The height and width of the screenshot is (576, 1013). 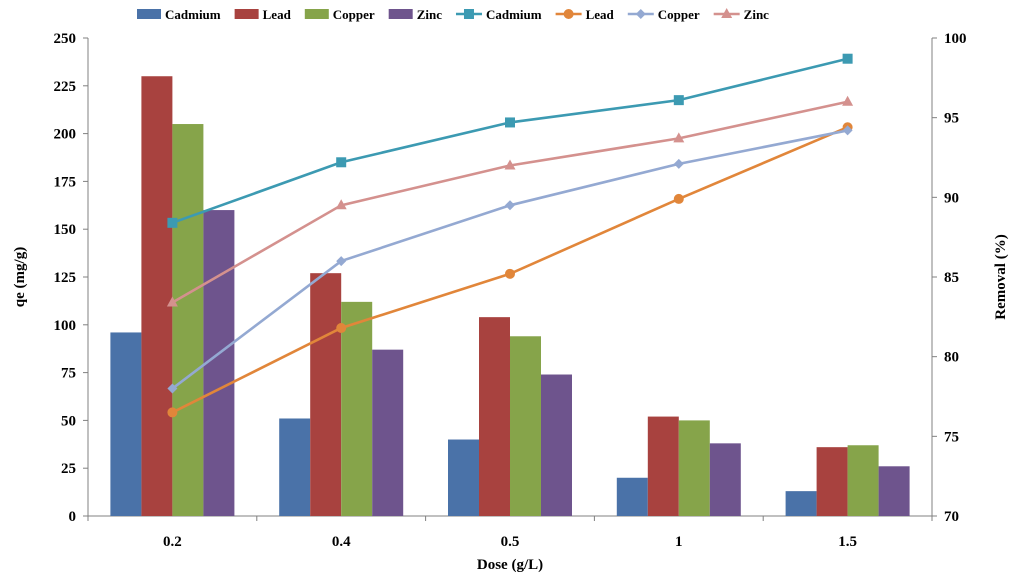 What do you see at coordinates (951, 358) in the screenshot?
I see `right-tick-label: 80` at bounding box center [951, 358].